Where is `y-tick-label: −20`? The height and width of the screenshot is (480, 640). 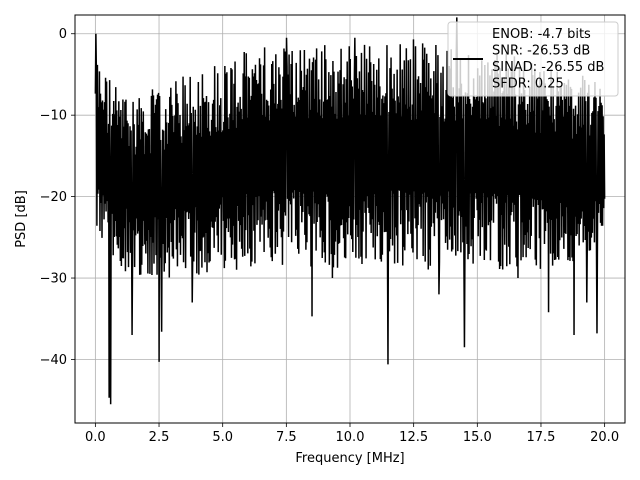
y-tick-label: −20 is located at coordinates (53, 197).